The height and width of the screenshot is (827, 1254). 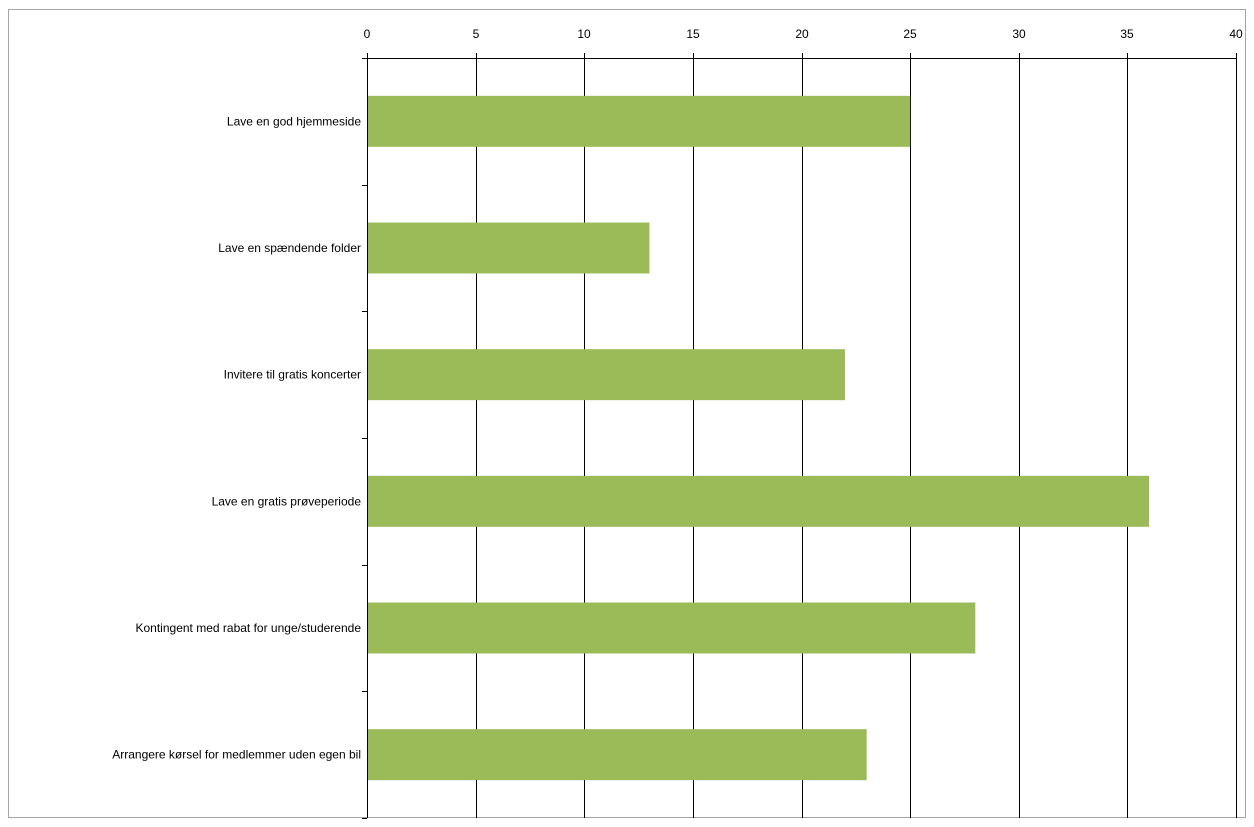 I want to click on x-tick-label: 20, so click(x=802, y=34).